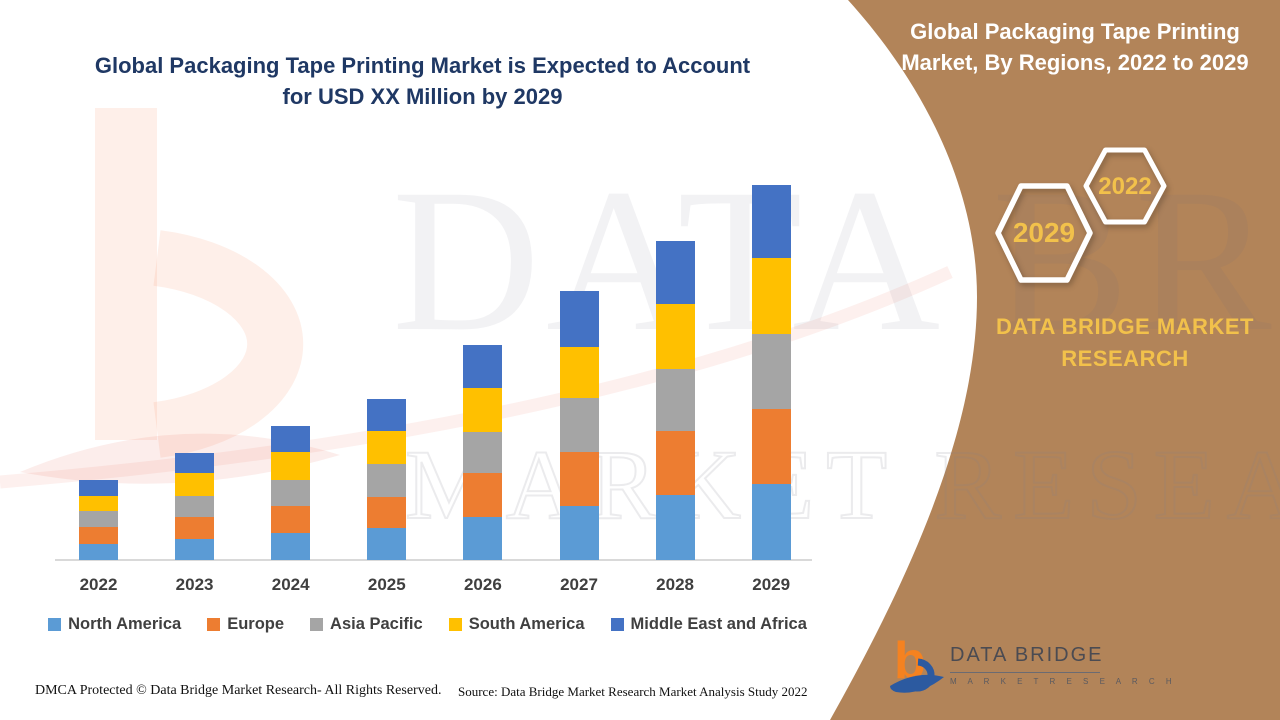 This screenshot has width=1280, height=720. I want to click on bar-2024, so click(291, 493).